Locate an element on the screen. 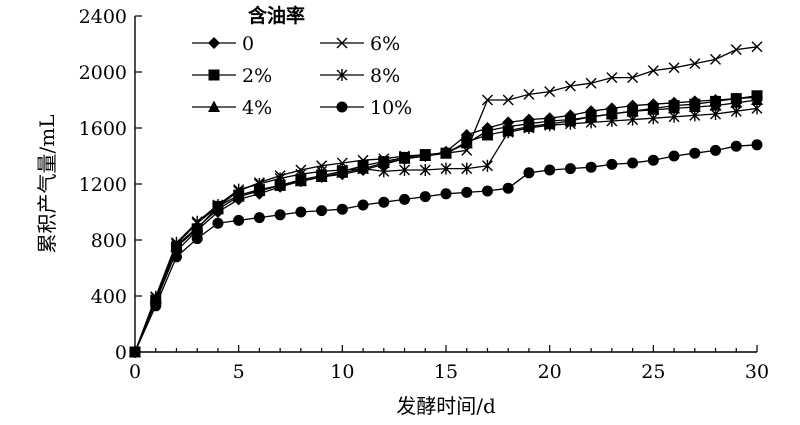 The height and width of the screenshot is (425, 800). x-tick-label: 30 is located at coordinates (757, 372).